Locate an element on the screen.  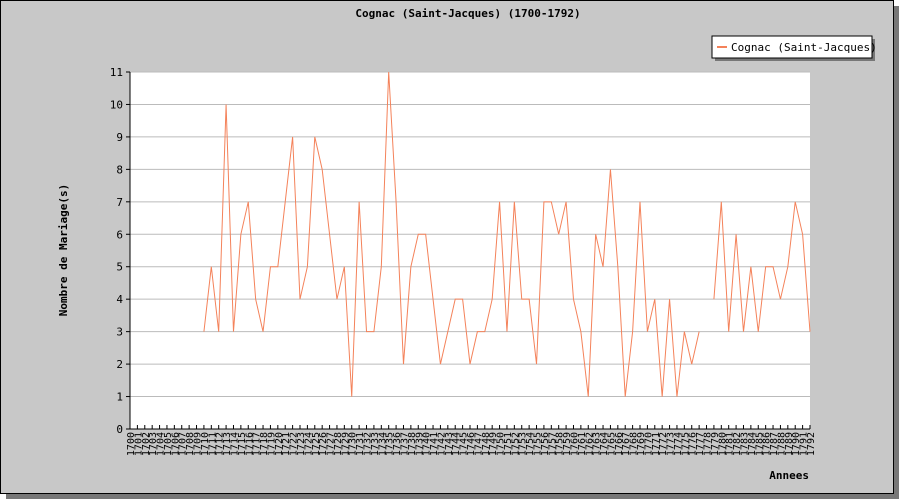
x-tick-label: 1764 is located at coordinates (604, 444).